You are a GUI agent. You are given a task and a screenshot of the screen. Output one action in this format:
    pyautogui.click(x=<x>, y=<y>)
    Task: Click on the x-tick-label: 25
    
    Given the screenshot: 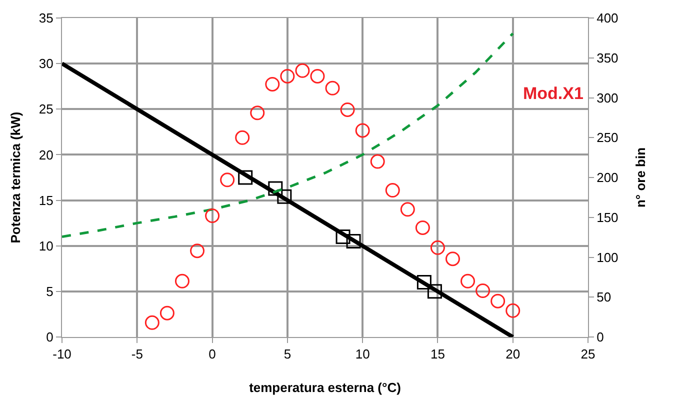 What is the action you would take?
    pyautogui.click(x=588, y=354)
    